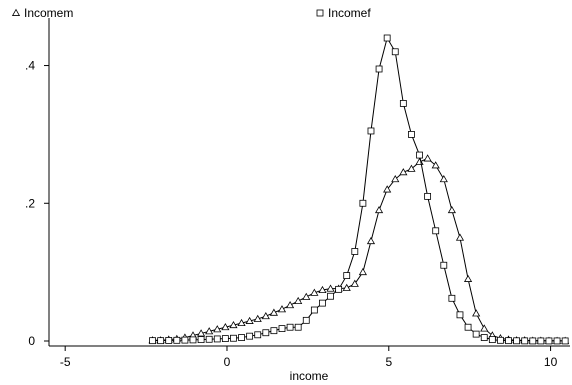 Image resolution: width=572 pixels, height=385 pixels. Describe the element at coordinates (30, 203) in the screenshot. I see `y-tick-label: .2` at that location.